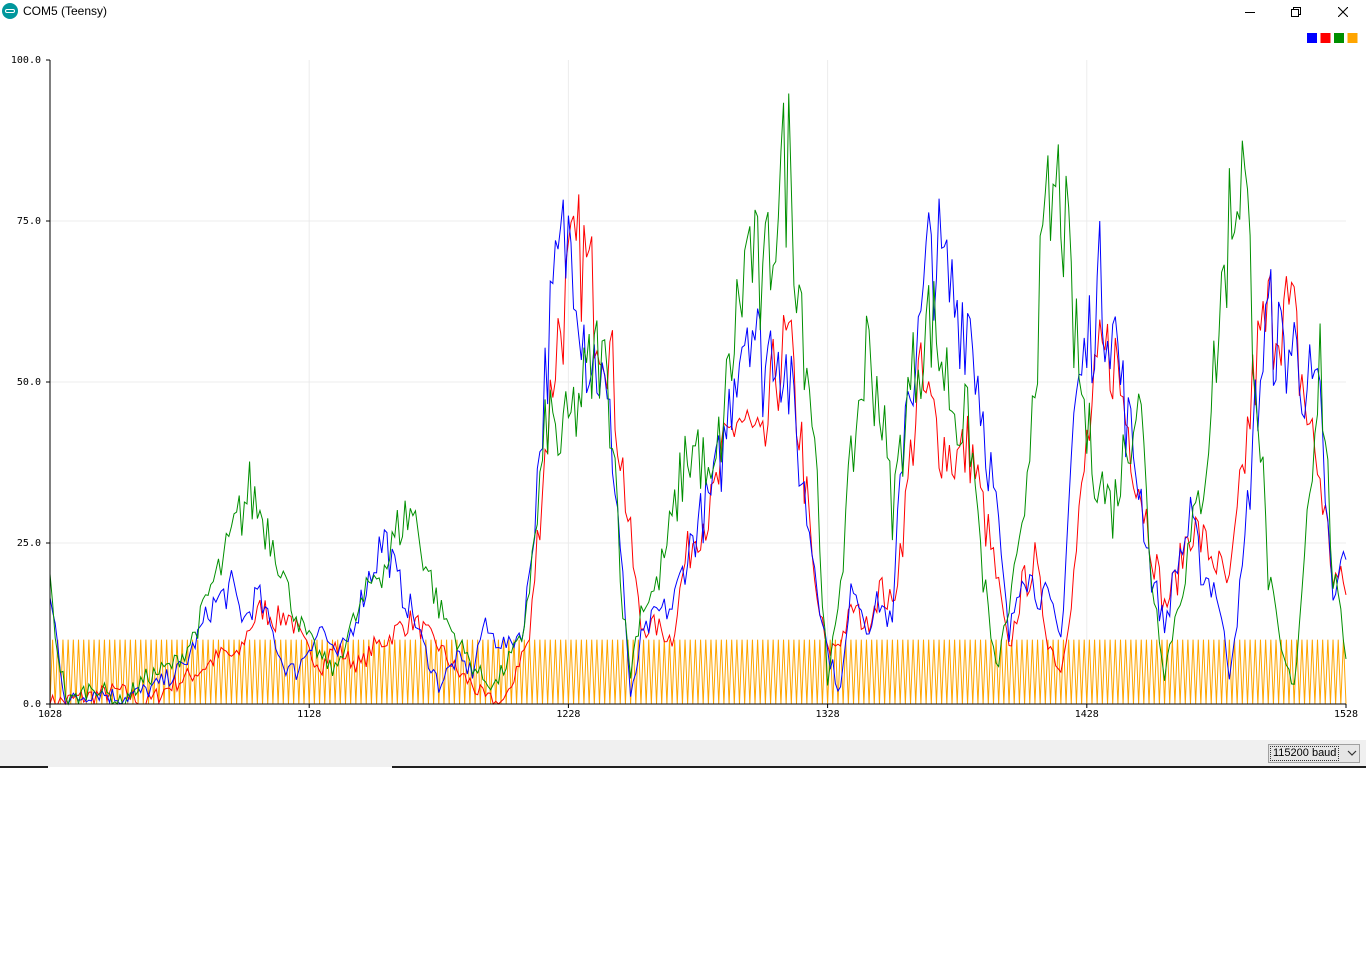 Image resolution: width=1366 pixels, height=965 pixels. Describe the element at coordinates (568, 714) in the screenshot. I see `x-tick-label: 1228` at that location.